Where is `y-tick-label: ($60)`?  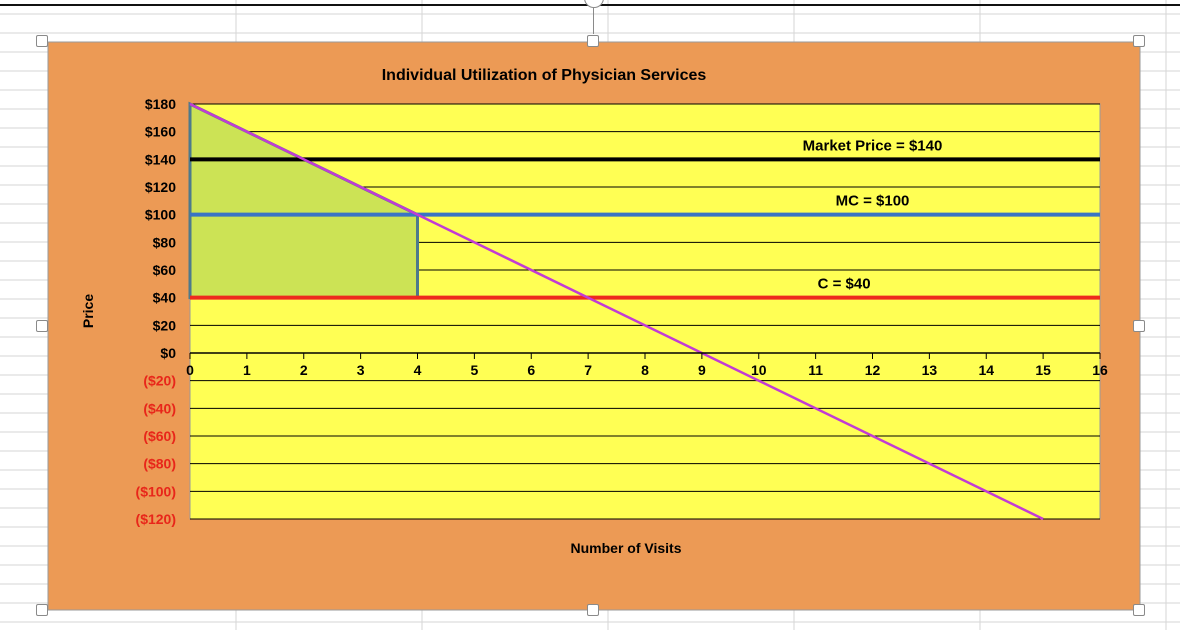
y-tick-label: ($60) is located at coordinates (159, 436).